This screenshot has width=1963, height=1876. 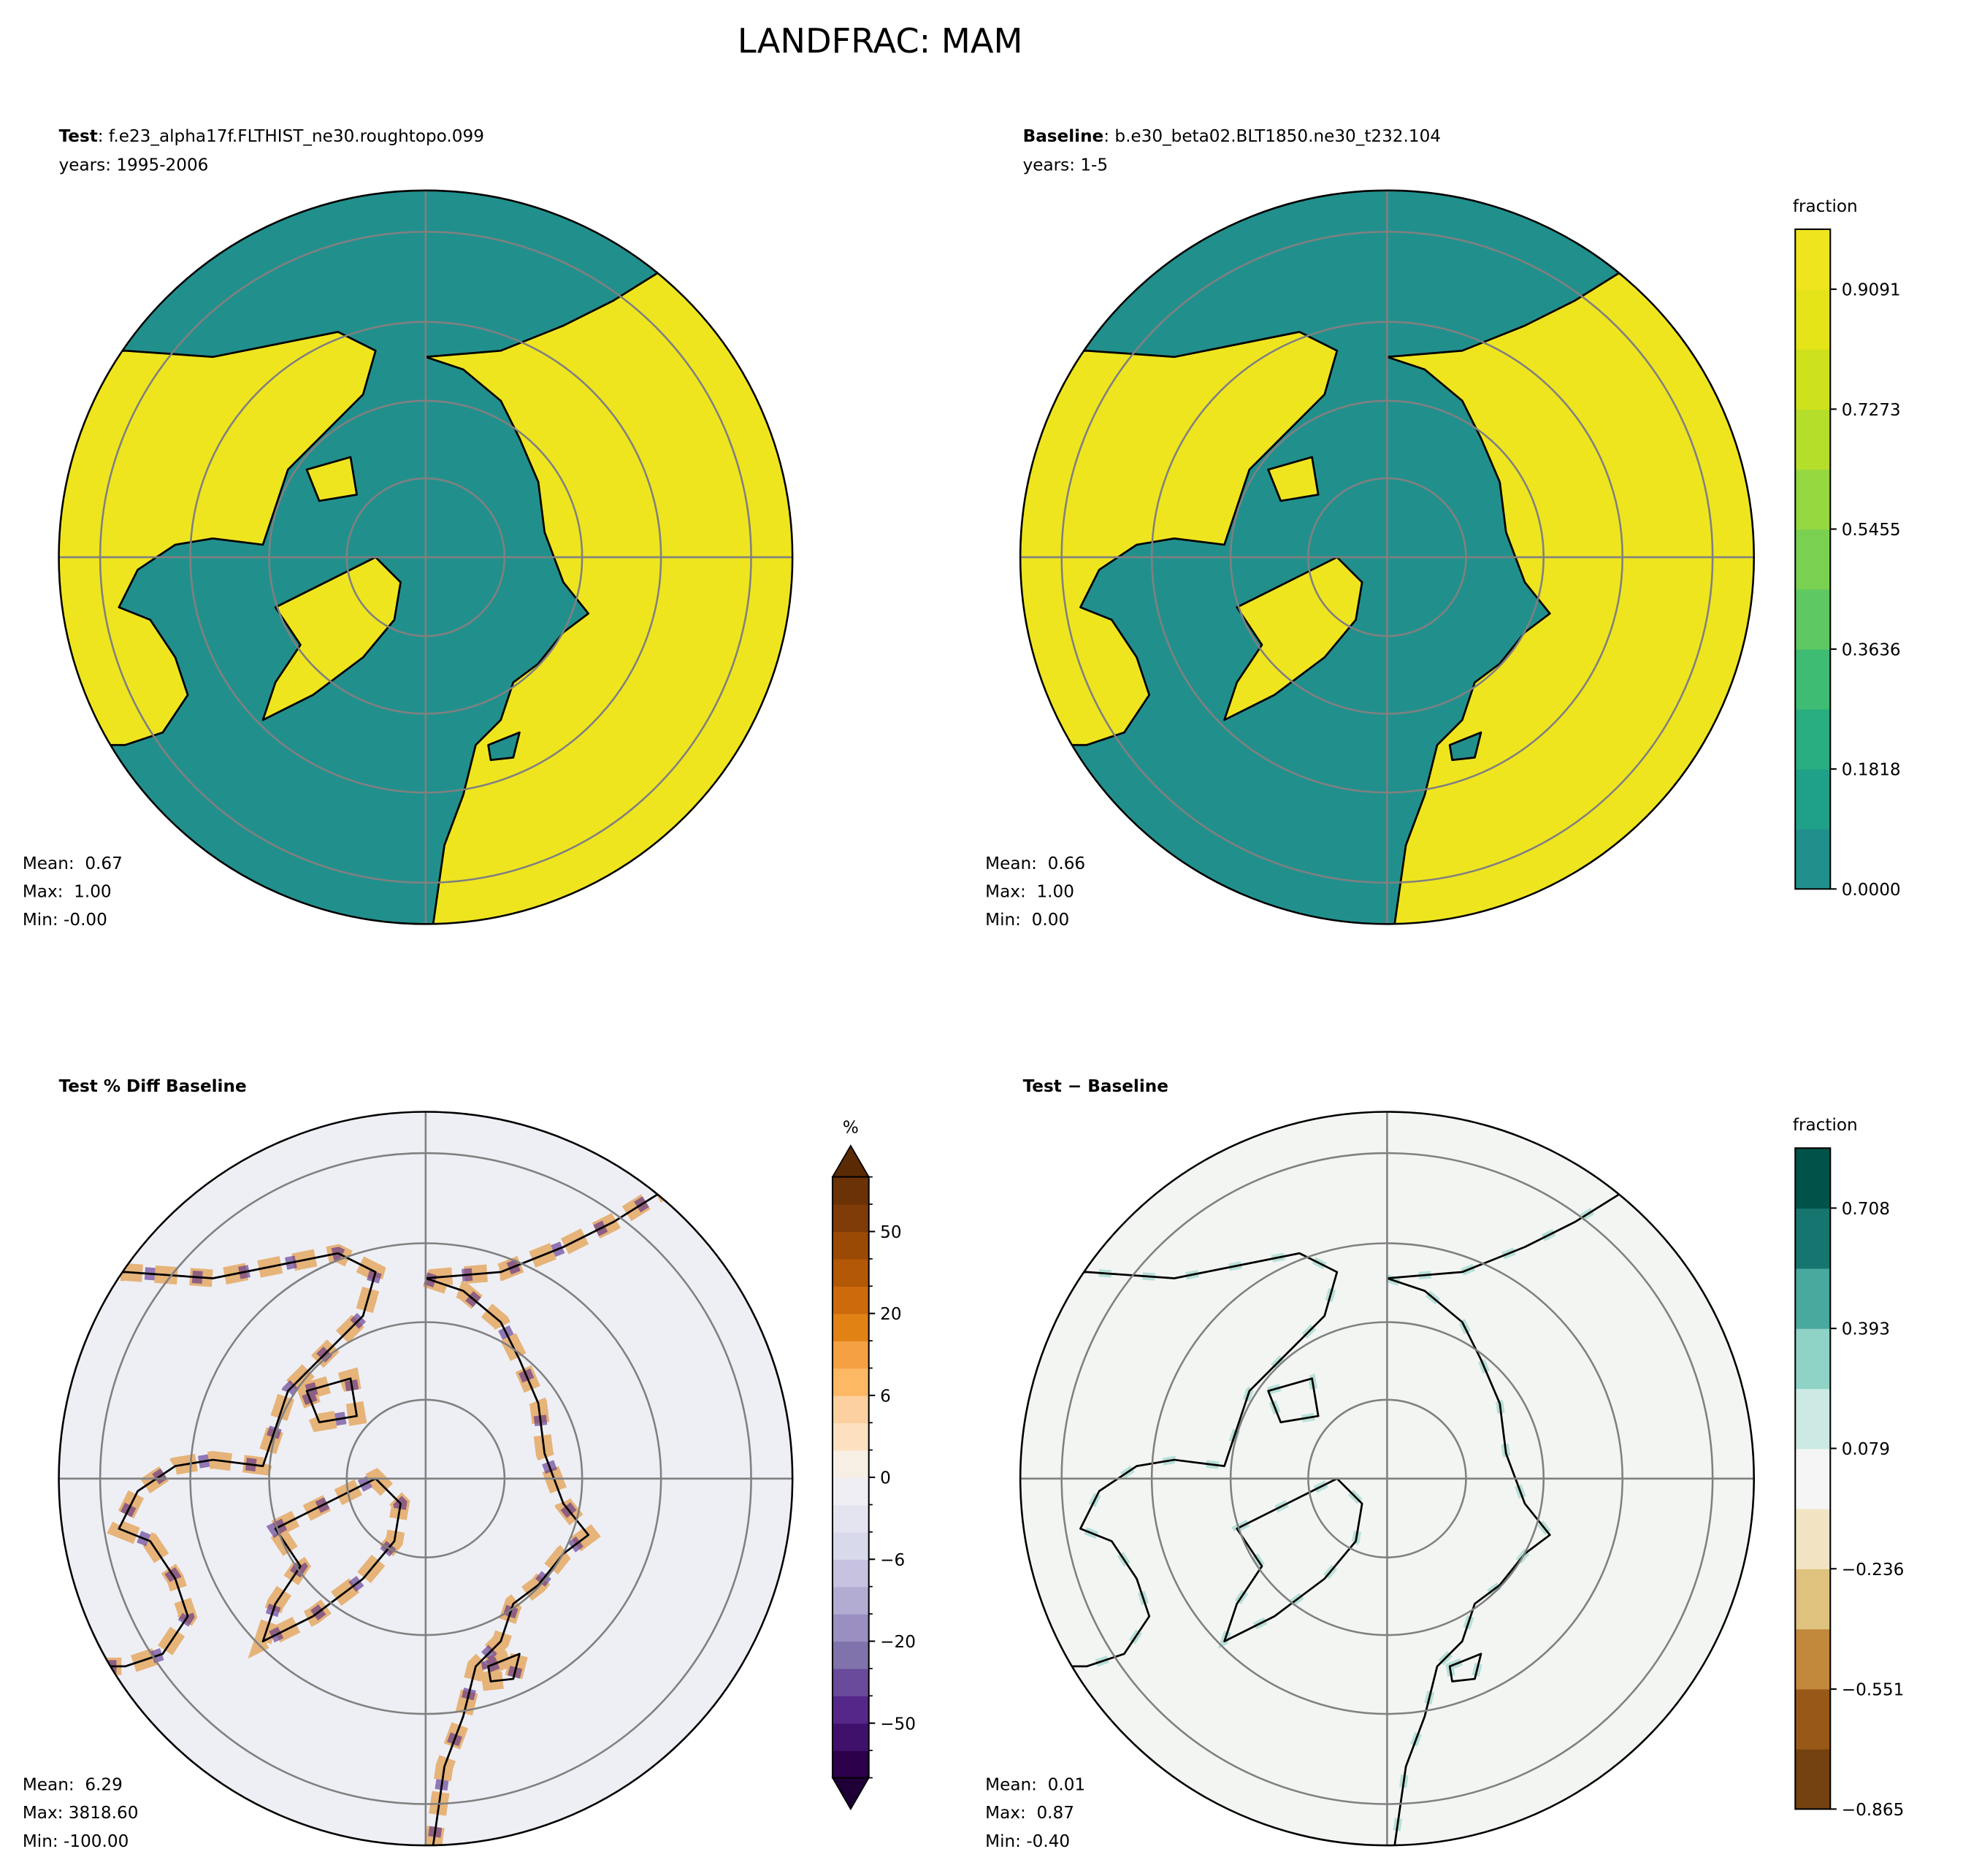 I want to click on colorbar-tick-label: 0.1818, so click(x=1872, y=770).